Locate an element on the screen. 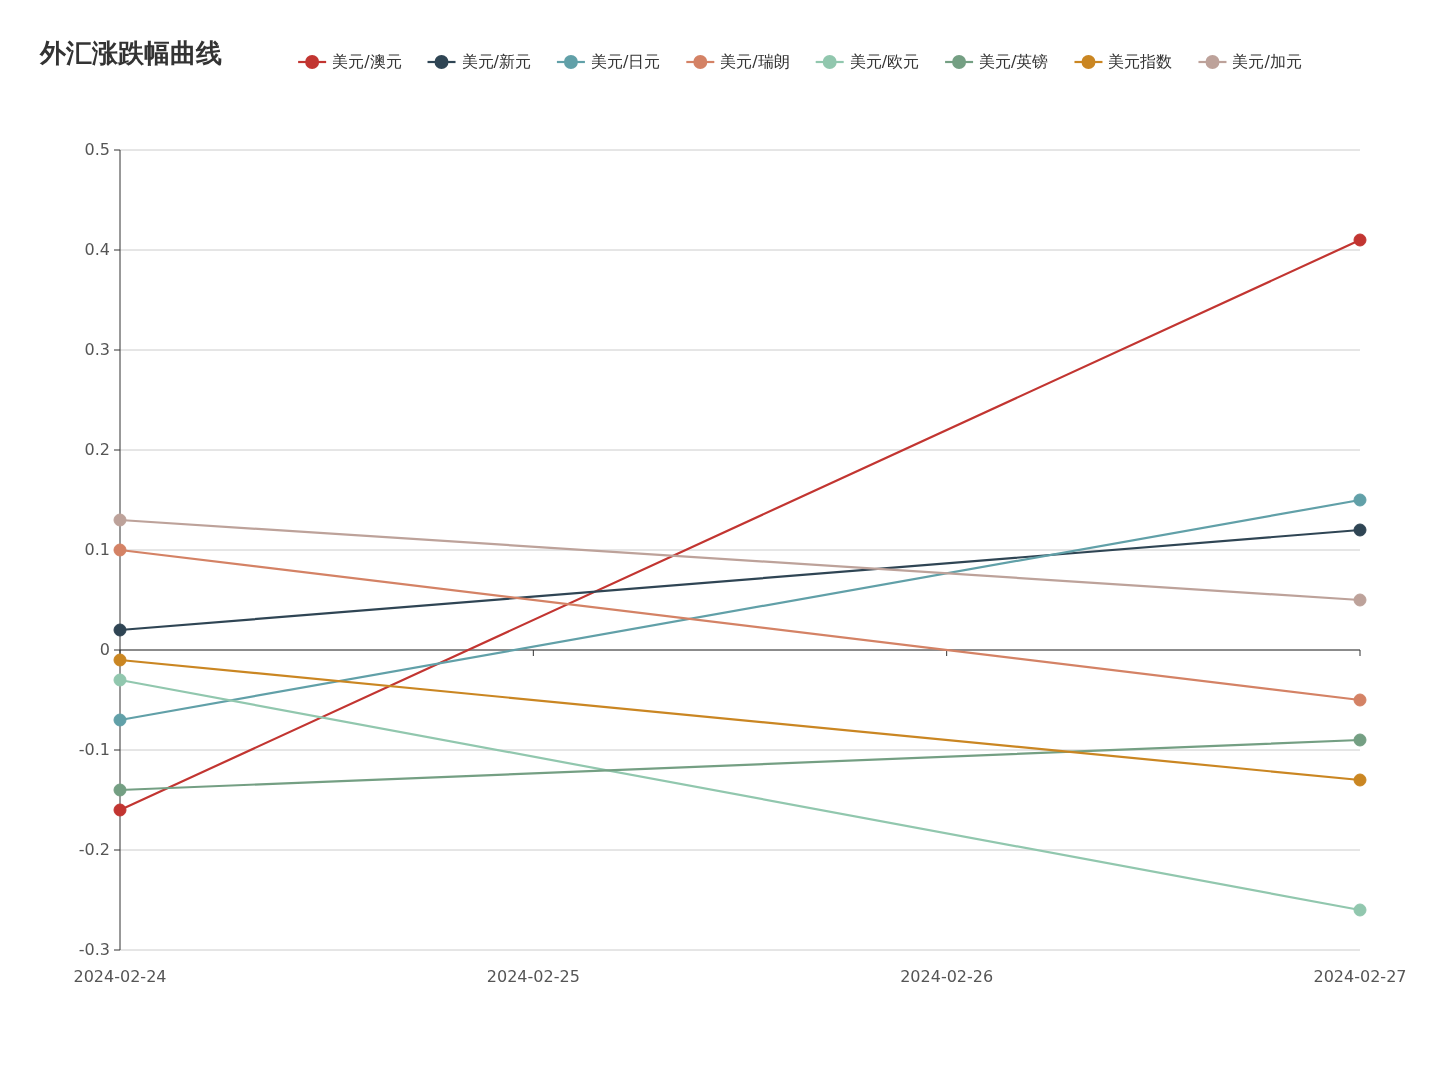  chart-title: 外汇涨跌幅曲线 is located at coordinates (130, 53).